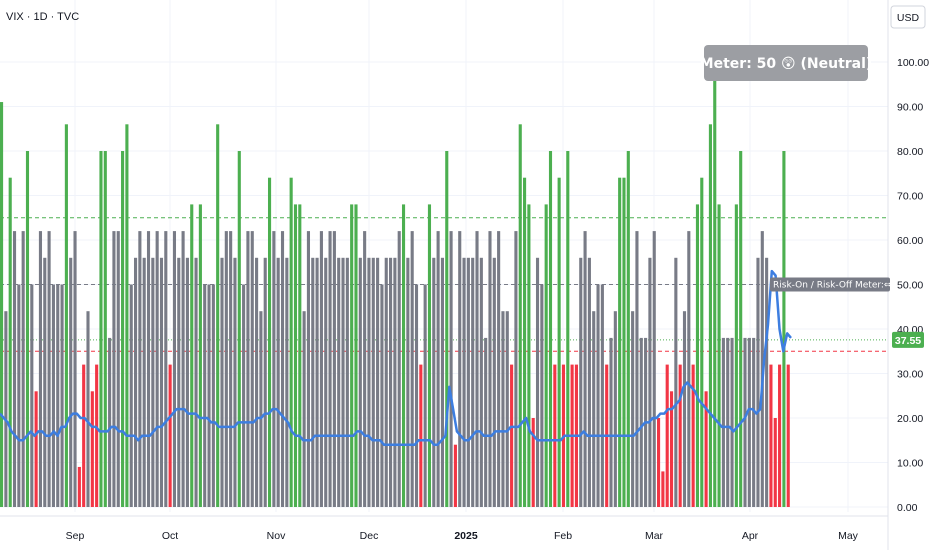 Image resolution: width=932 pixels, height=550 pixels. I want to click on y-tick-label: 100.00, so click(913, 63).